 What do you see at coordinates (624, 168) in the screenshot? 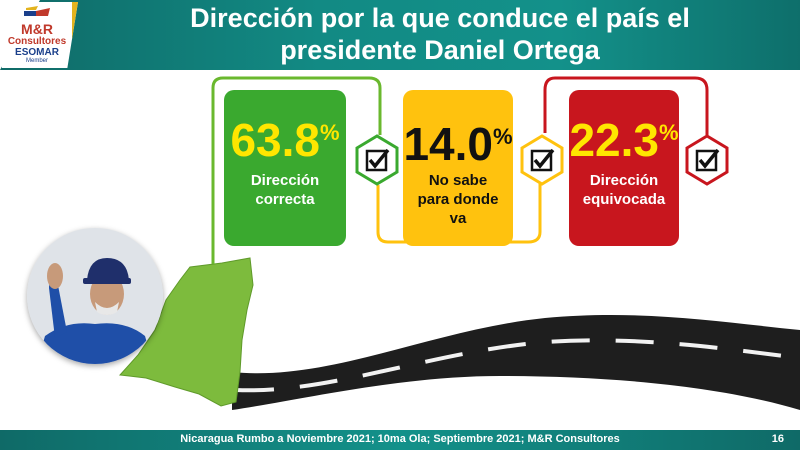
I see `stat-card-wrong: 22.3% Dirección equivocada` at bounding box center [624, 168].